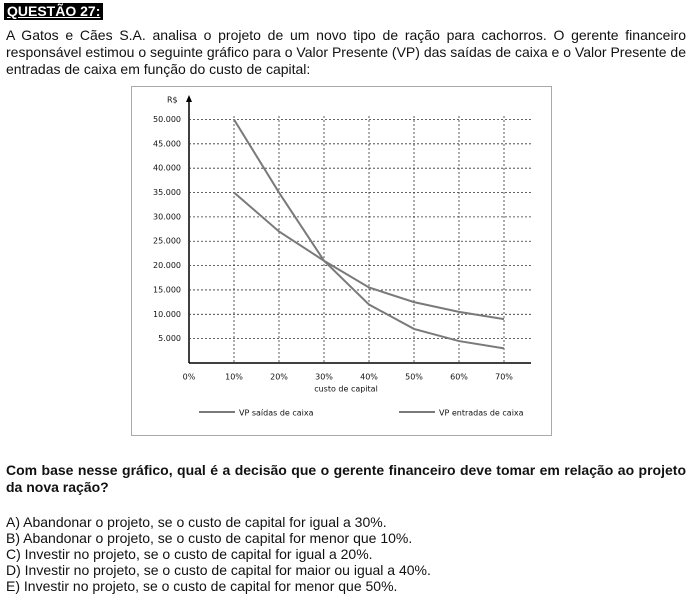 This screenshot has height=605, width=694. I want to click on series-line, so click(369, 256).